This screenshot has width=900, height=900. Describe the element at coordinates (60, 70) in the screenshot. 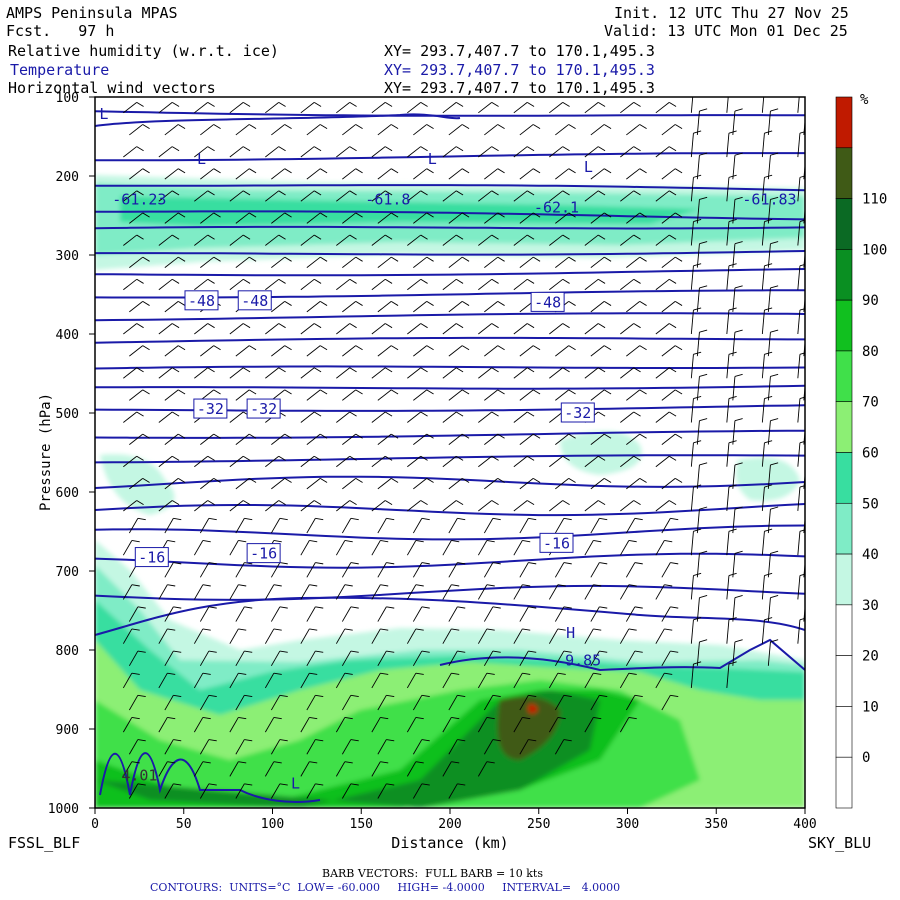

I see `field-temp-label: Temperature` at that location.